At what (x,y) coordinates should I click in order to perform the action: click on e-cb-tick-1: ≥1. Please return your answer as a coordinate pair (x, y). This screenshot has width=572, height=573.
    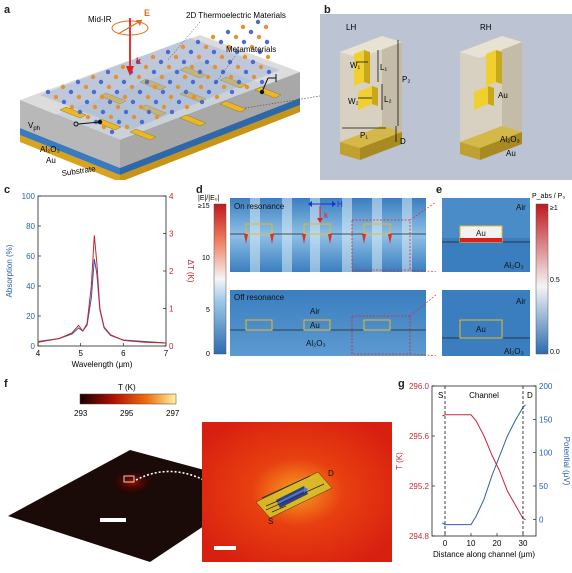
    Looking at the image, I should click on (554, 208).